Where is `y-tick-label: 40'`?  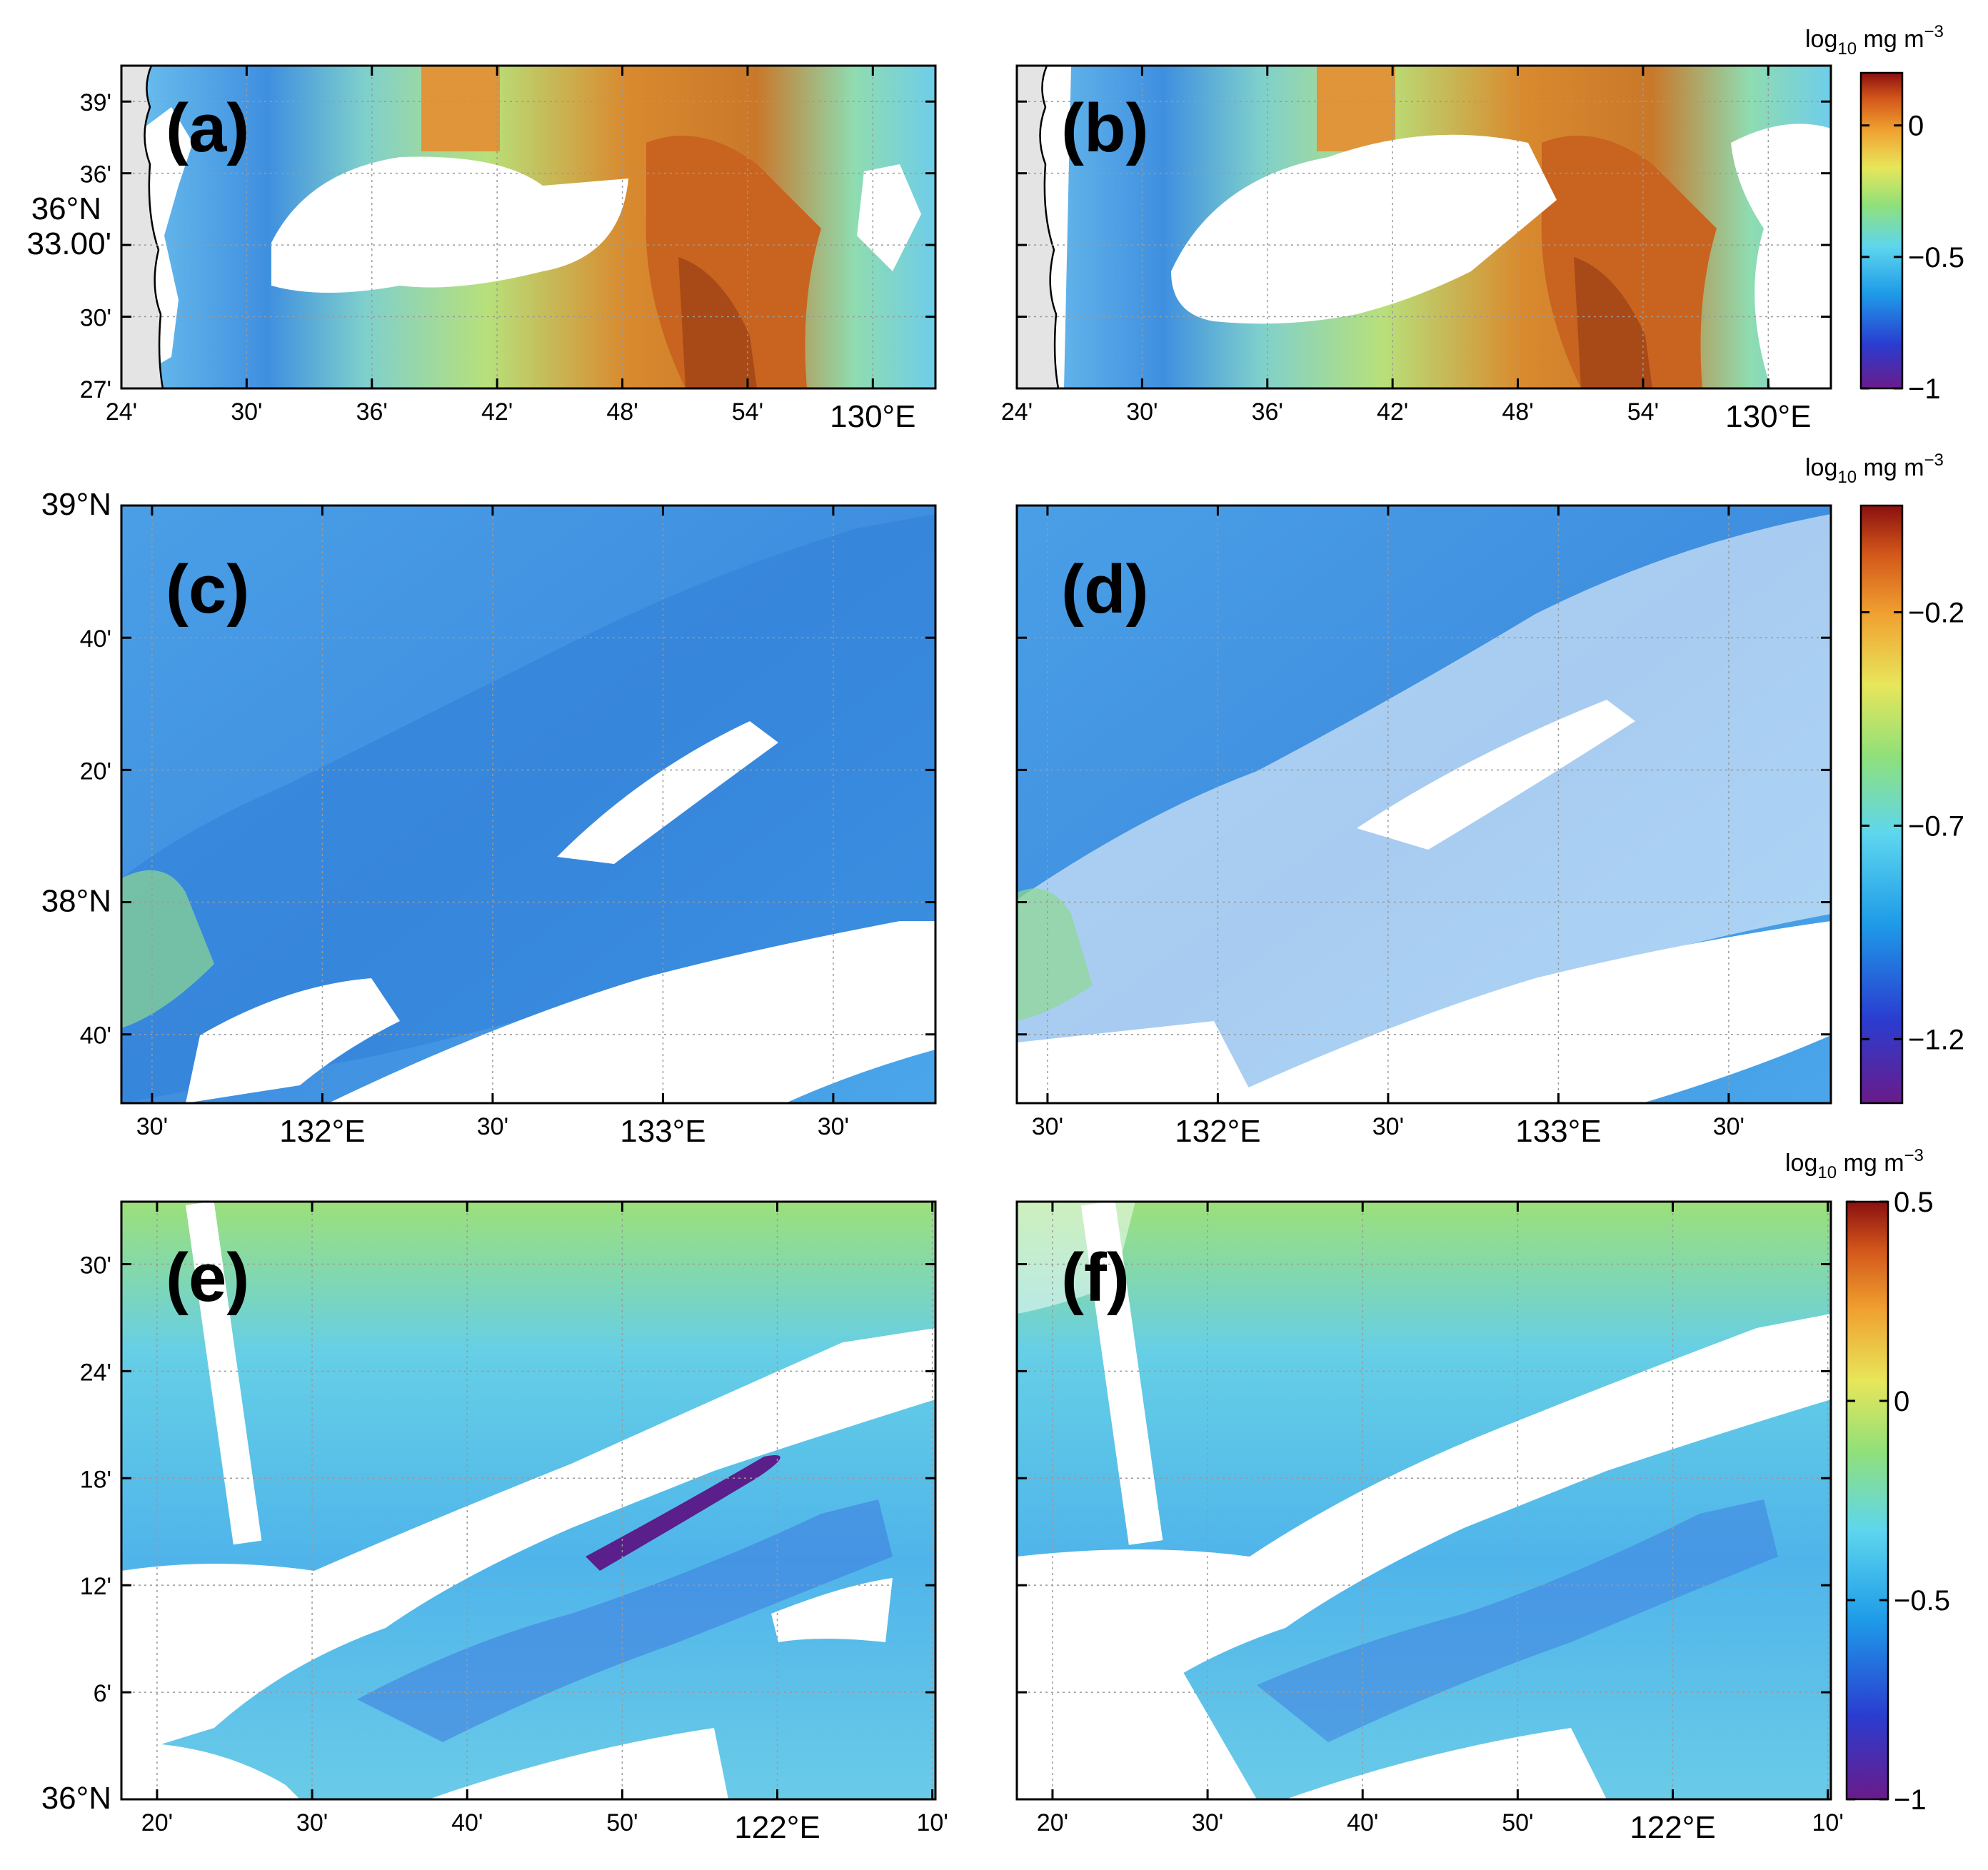 y-tick-label: 40' is located at coordinates (95, 1036).